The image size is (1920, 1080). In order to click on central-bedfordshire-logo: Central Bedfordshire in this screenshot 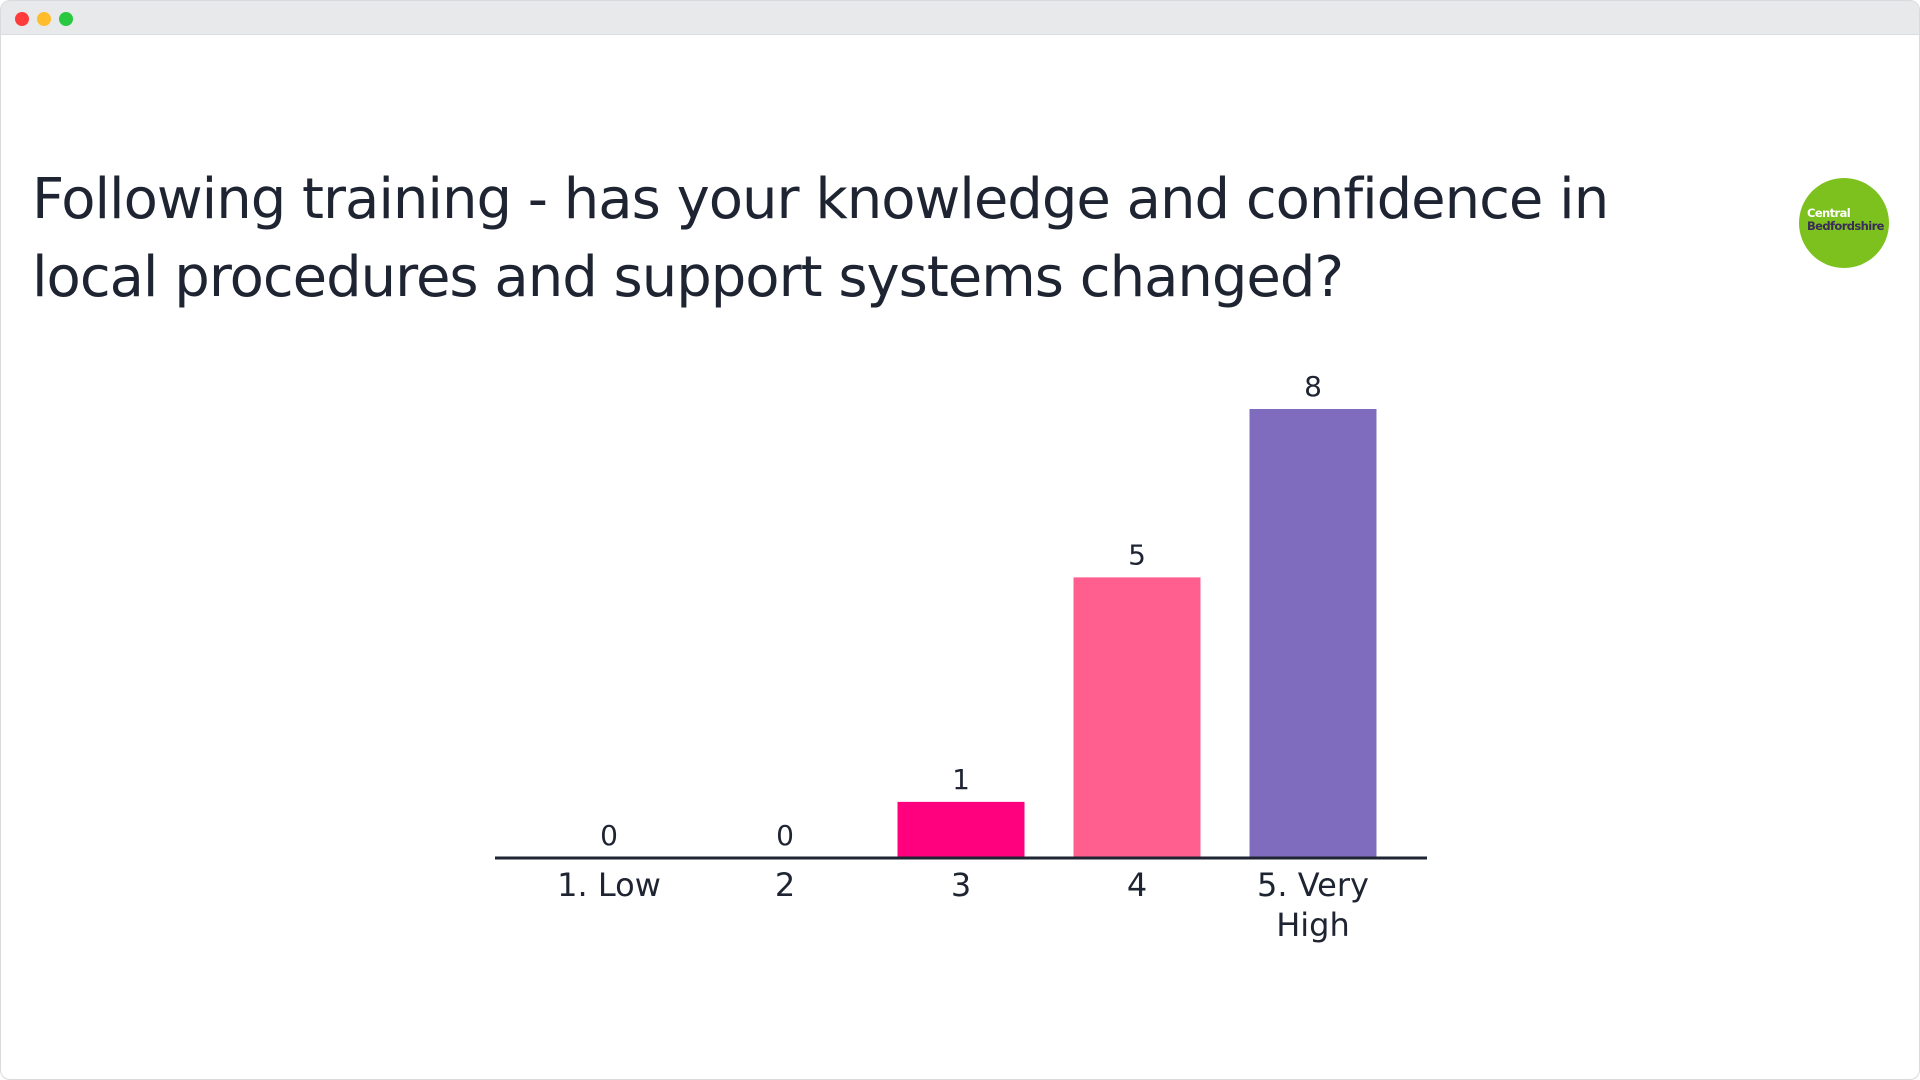, I will do `click(1844, 223)`.